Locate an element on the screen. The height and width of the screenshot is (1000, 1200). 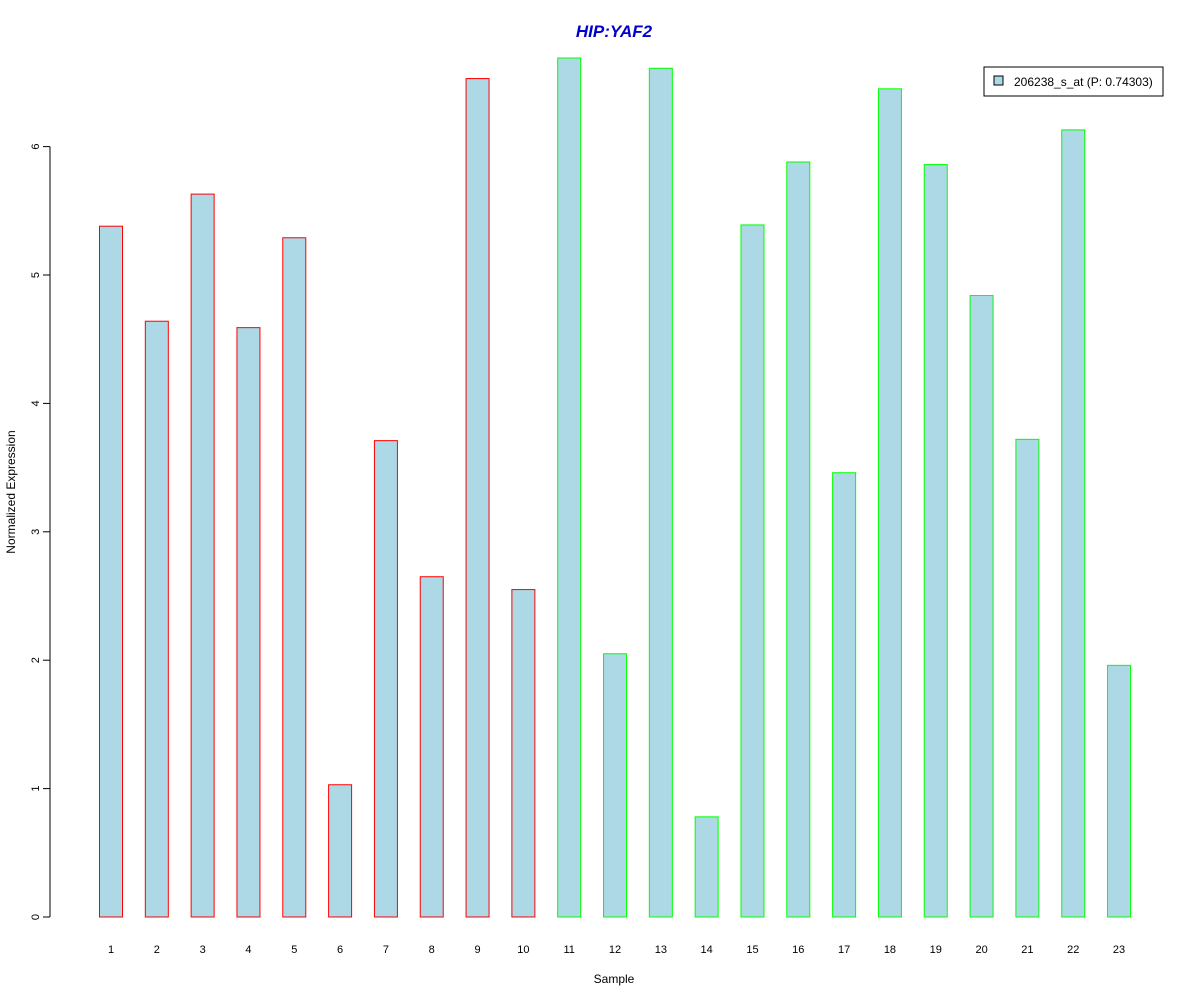
y-tick-label: 4 is located at coordinates (36, 403).